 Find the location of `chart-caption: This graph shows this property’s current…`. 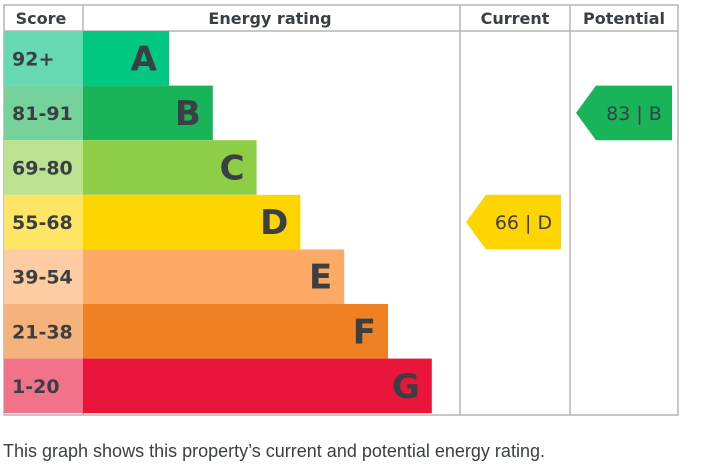

chart-caption: This graph shows this property’s current… is located at coordinates (274, 451).